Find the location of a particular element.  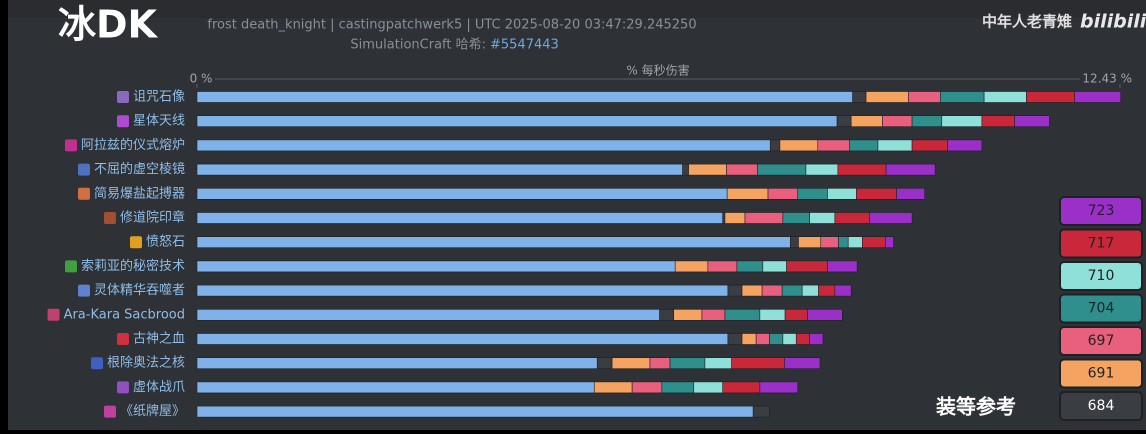

category-label: 诅咒石像 is located at coordinates (159, 97).